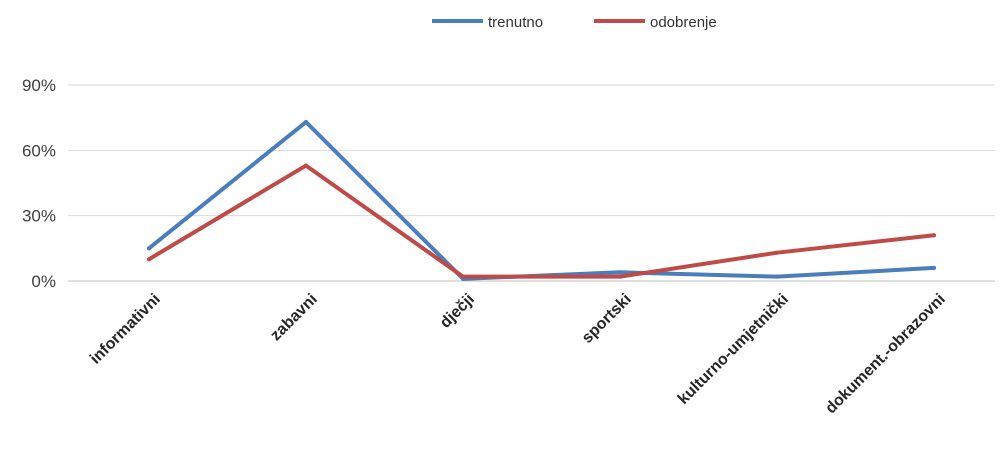 Image resolution: width=1001 pixels, height=457 pixels. Describe the element at coordinates (457, 311) in the screenshot. I see `x-tick-label: dječji` at that location.